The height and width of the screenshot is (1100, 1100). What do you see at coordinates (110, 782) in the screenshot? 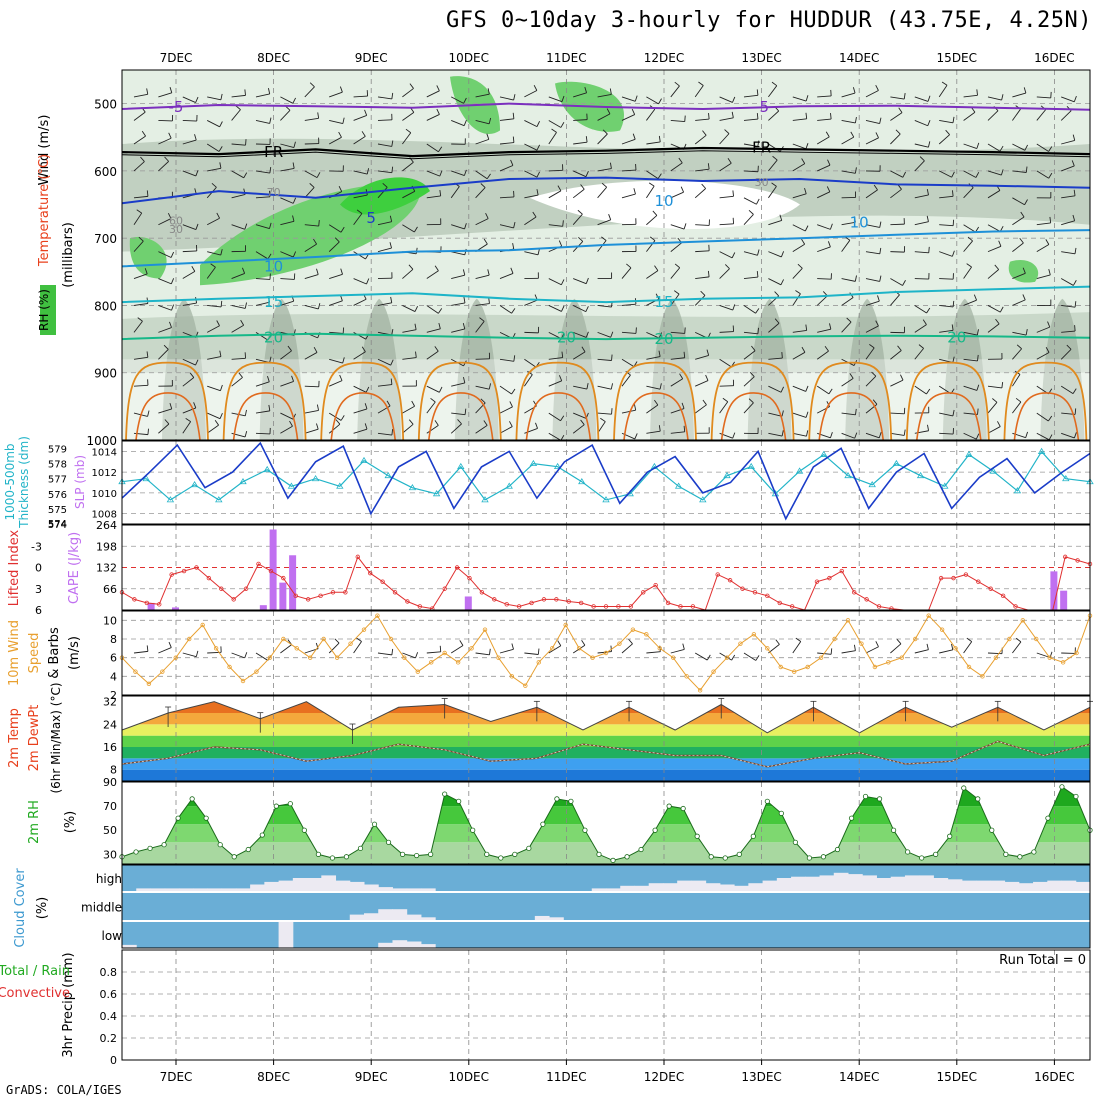
I see `rh-tick: 90` at bounding box center [110, 782].